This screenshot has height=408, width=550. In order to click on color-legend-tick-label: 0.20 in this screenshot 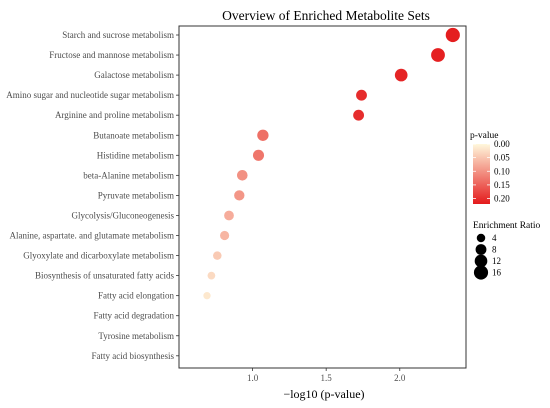, I will do `click(502, 199)`.